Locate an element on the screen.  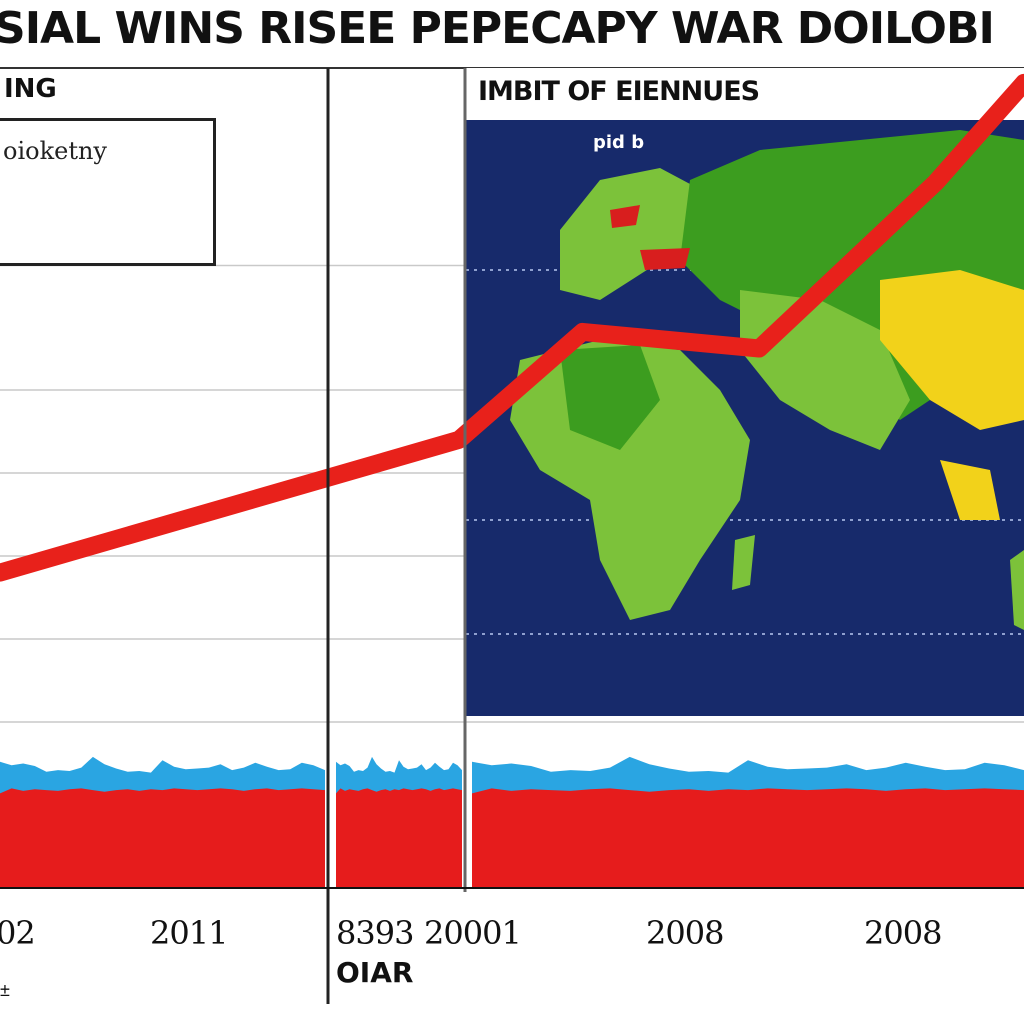
x-tick-label: 8393 is located at coordinates (375, 933).